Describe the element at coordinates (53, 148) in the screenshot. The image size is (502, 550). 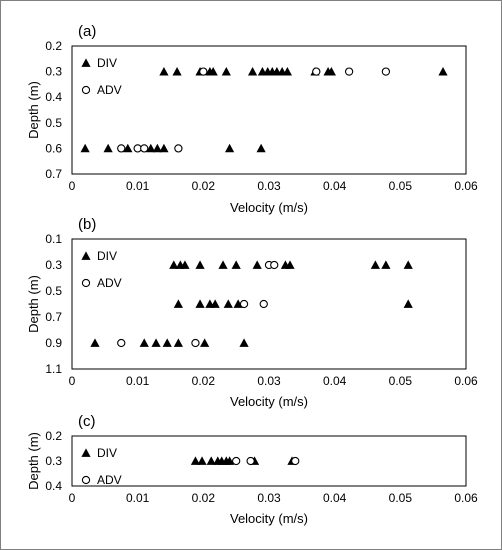
I see `y-tick-label: 0.6` at that location.